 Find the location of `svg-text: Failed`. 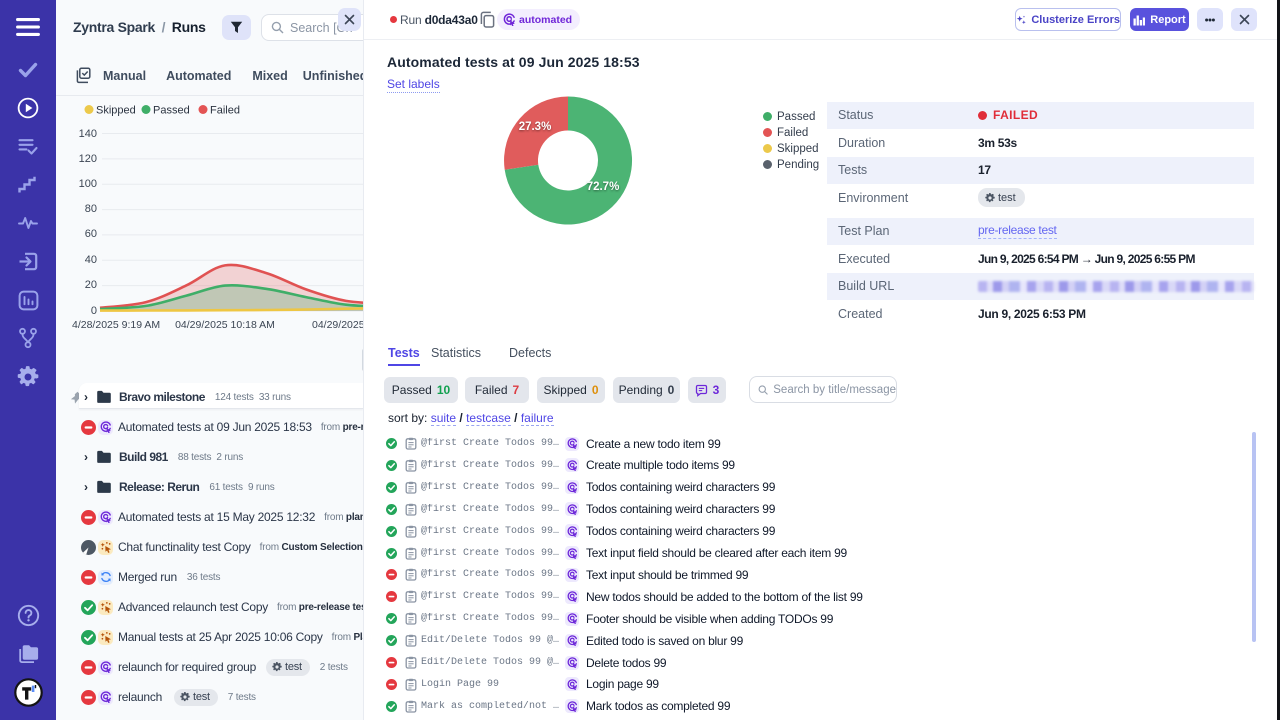

svg-text: Failed is located at coordinates (225, 111).